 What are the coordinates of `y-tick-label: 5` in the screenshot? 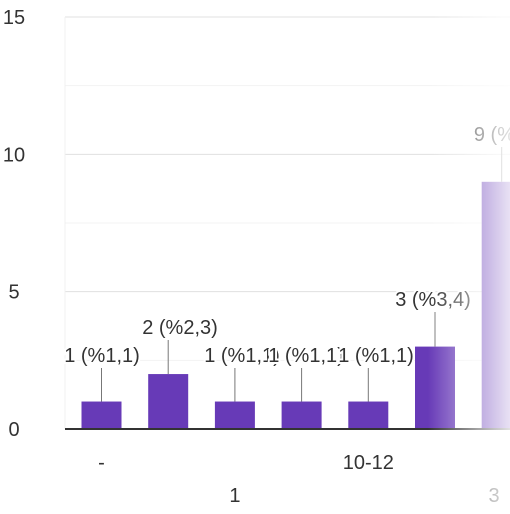 It's located at (13, 293).